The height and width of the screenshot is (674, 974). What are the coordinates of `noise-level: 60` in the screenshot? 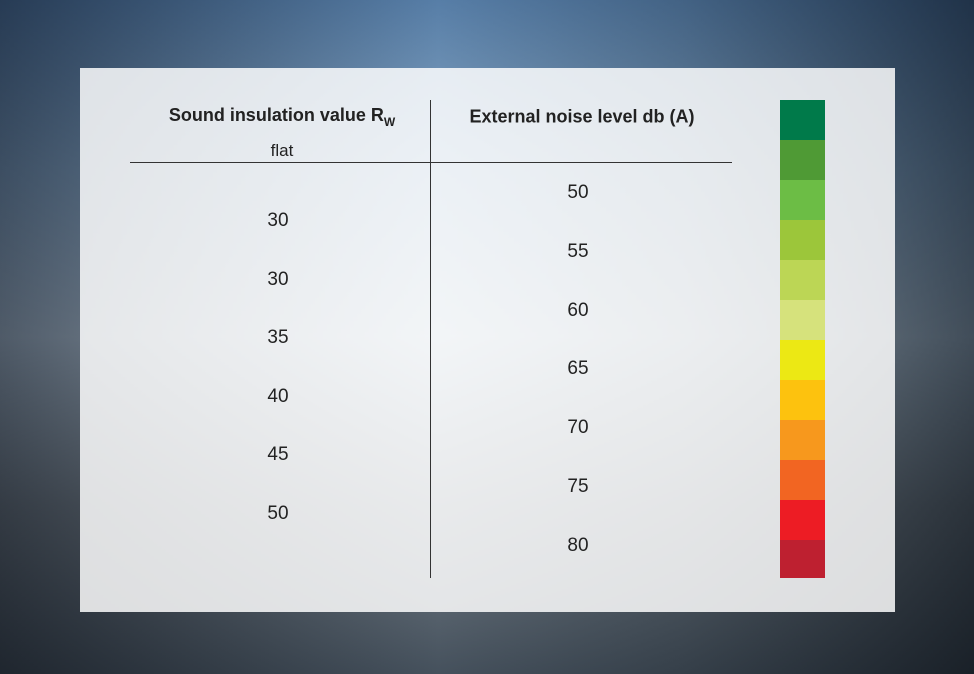 It's located at (578, 310).